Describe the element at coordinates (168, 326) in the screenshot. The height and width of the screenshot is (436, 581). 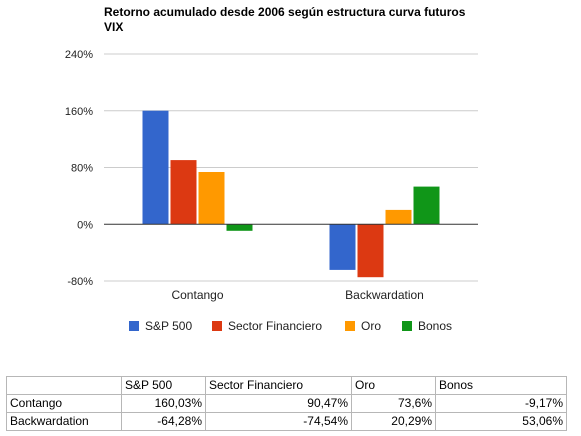
I see `legend-label: S&P 500` at that location.